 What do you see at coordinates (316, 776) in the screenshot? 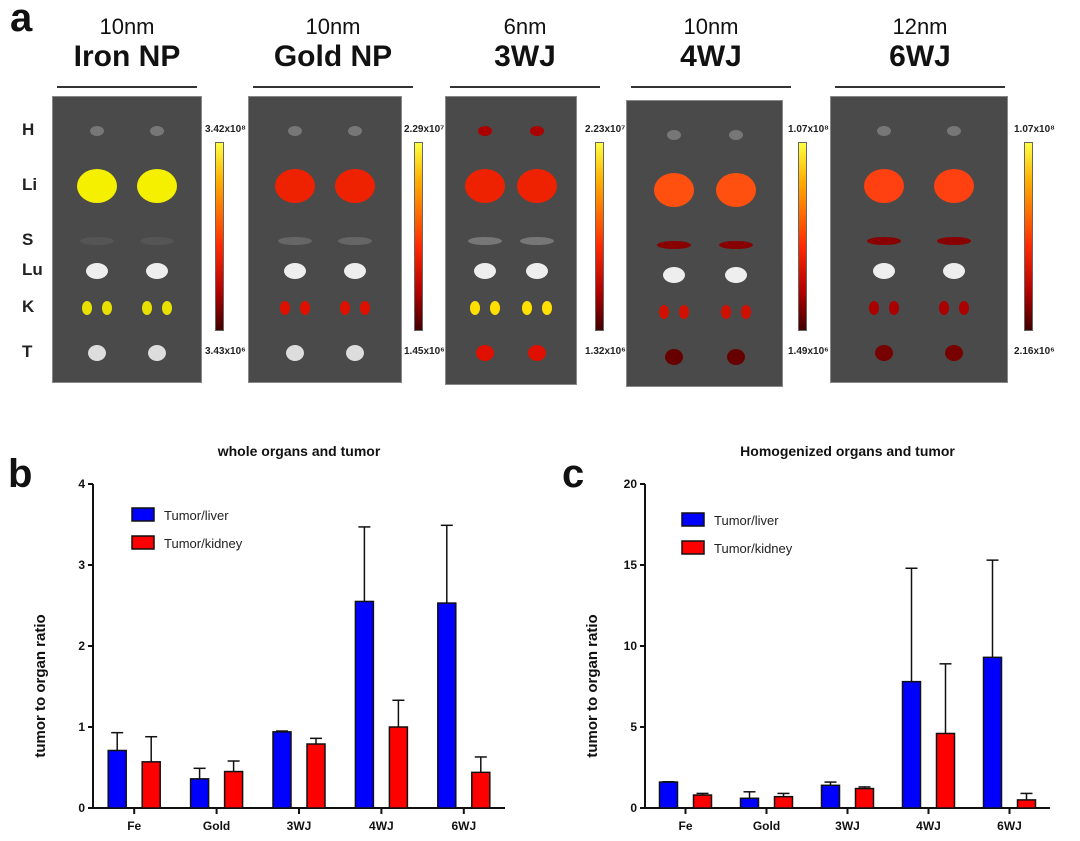
I see `bar-tumor-kidney-3wj` at bounding box center [316, 776].